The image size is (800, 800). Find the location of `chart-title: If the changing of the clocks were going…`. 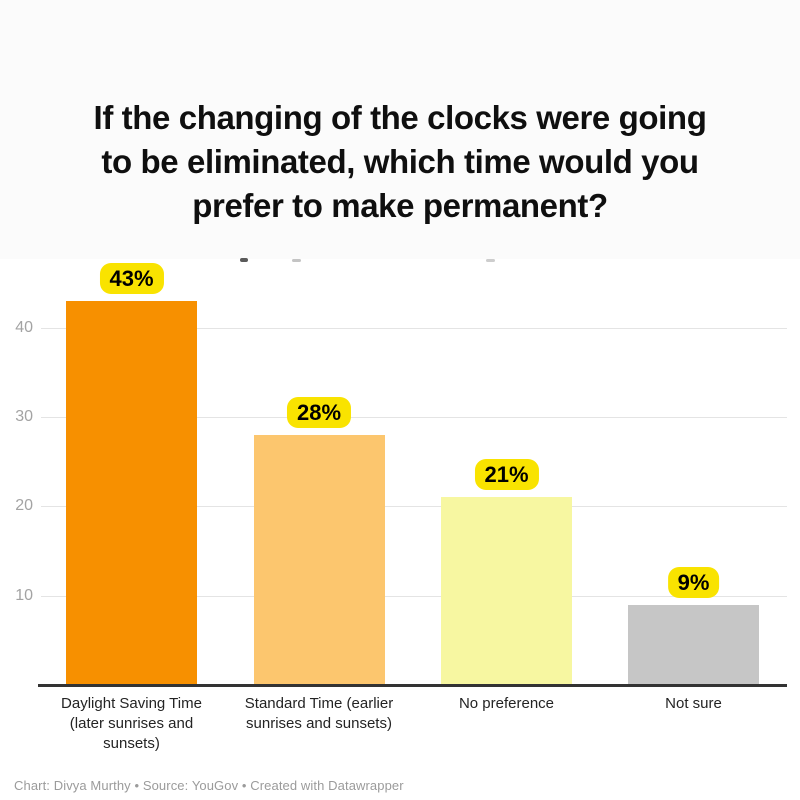

chart-title: If the changing of the clocks were going… is located at coordinates (400, 161).